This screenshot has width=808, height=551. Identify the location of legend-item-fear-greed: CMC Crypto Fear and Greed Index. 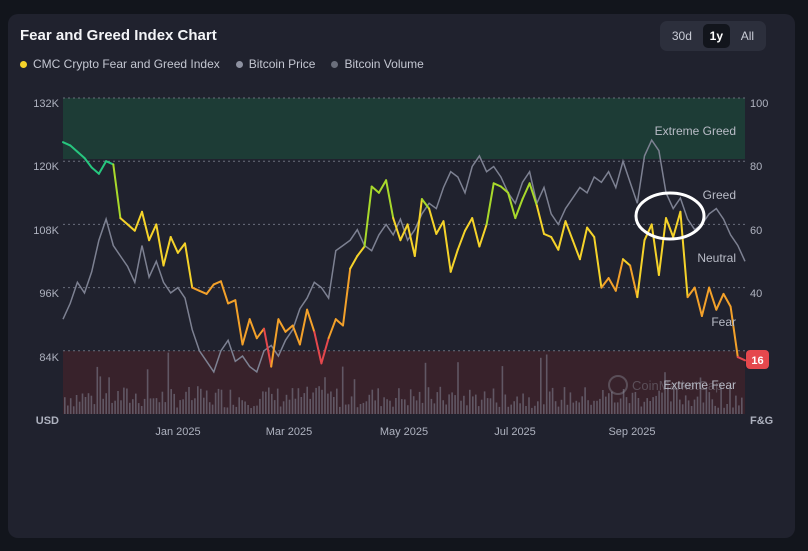
(120, 64).